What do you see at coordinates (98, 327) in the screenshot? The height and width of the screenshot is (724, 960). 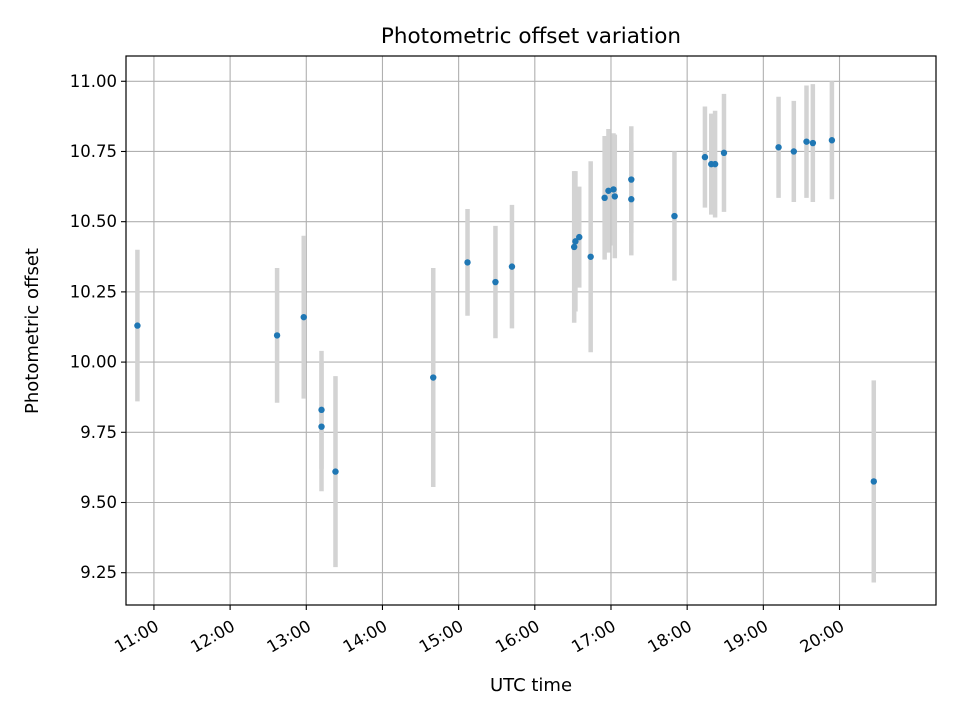 I see `y-axis-ticks: 9.25 9.50 9.75 10.00 10.25 10.50 10.75 11.00` at bounding box center [98, 327].